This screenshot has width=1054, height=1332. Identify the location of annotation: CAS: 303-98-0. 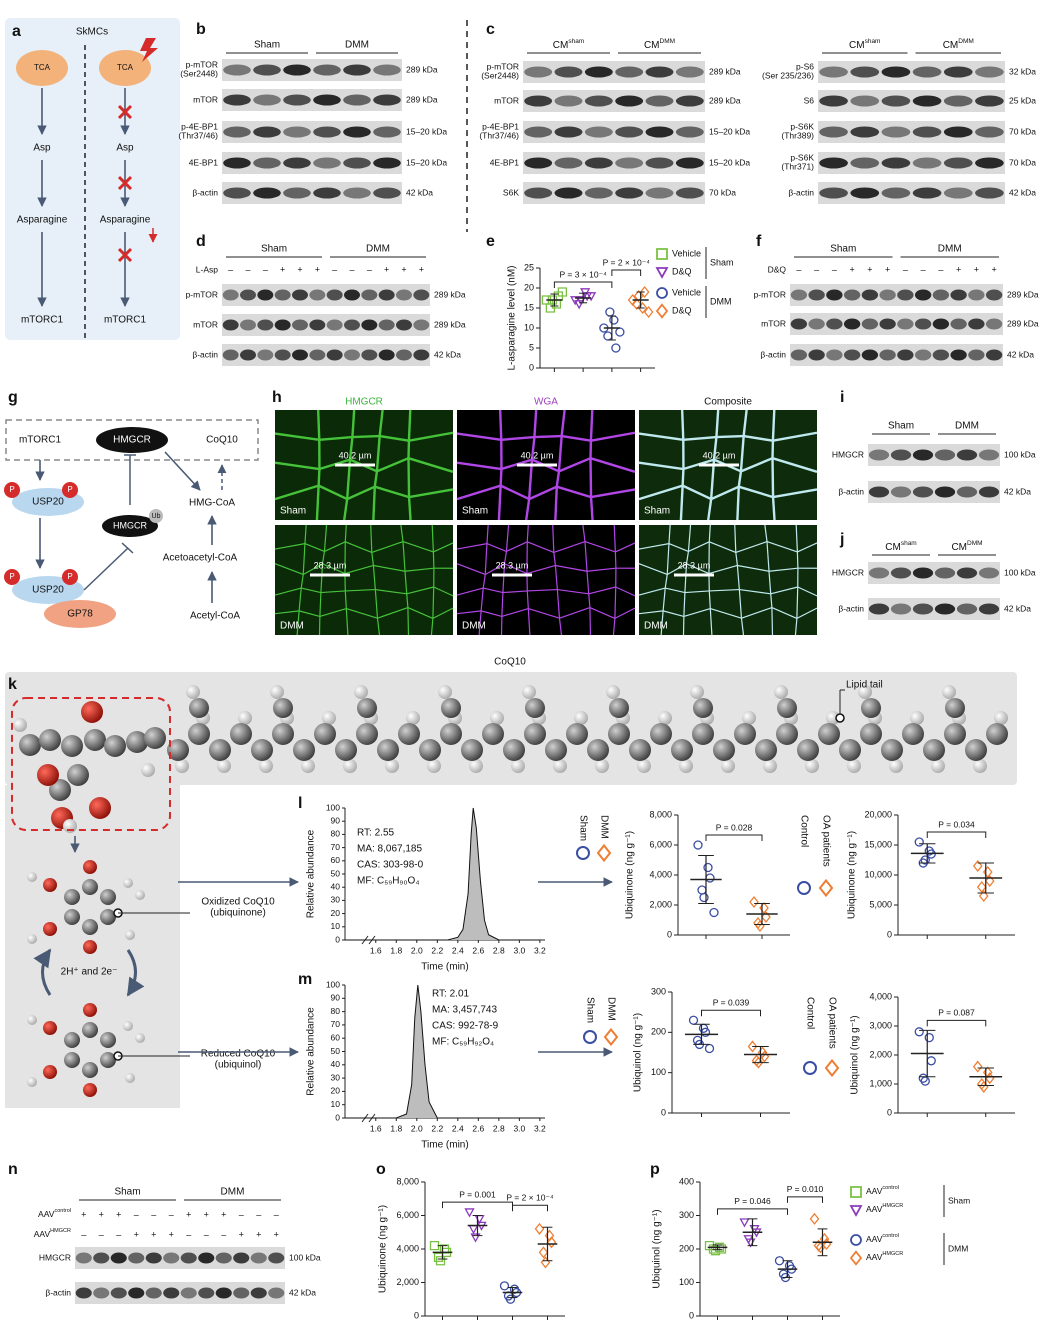
(390, 865).